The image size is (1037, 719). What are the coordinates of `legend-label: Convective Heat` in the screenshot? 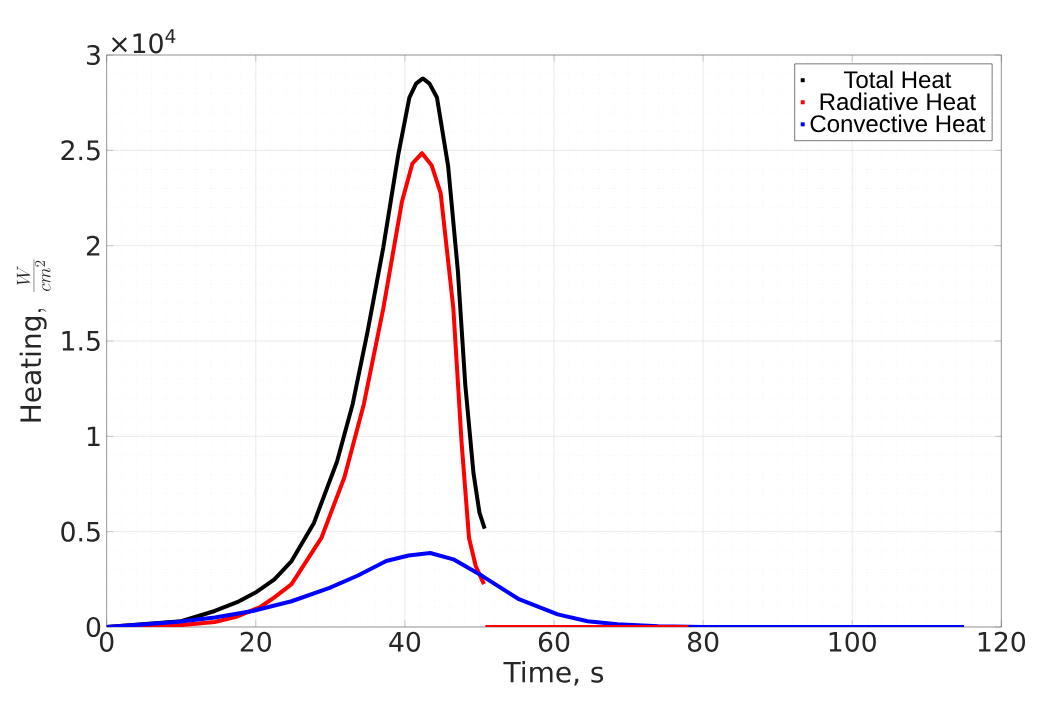 It's located at (898, 123).